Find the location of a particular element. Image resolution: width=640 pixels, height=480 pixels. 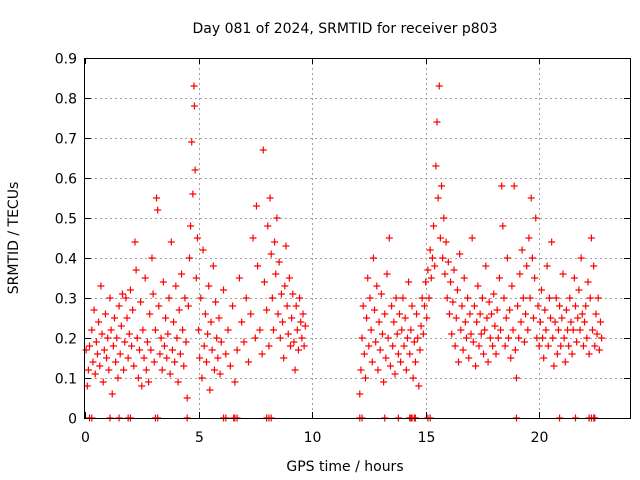

y-tick-label: 0.1 is located at coordinates (66, 380).